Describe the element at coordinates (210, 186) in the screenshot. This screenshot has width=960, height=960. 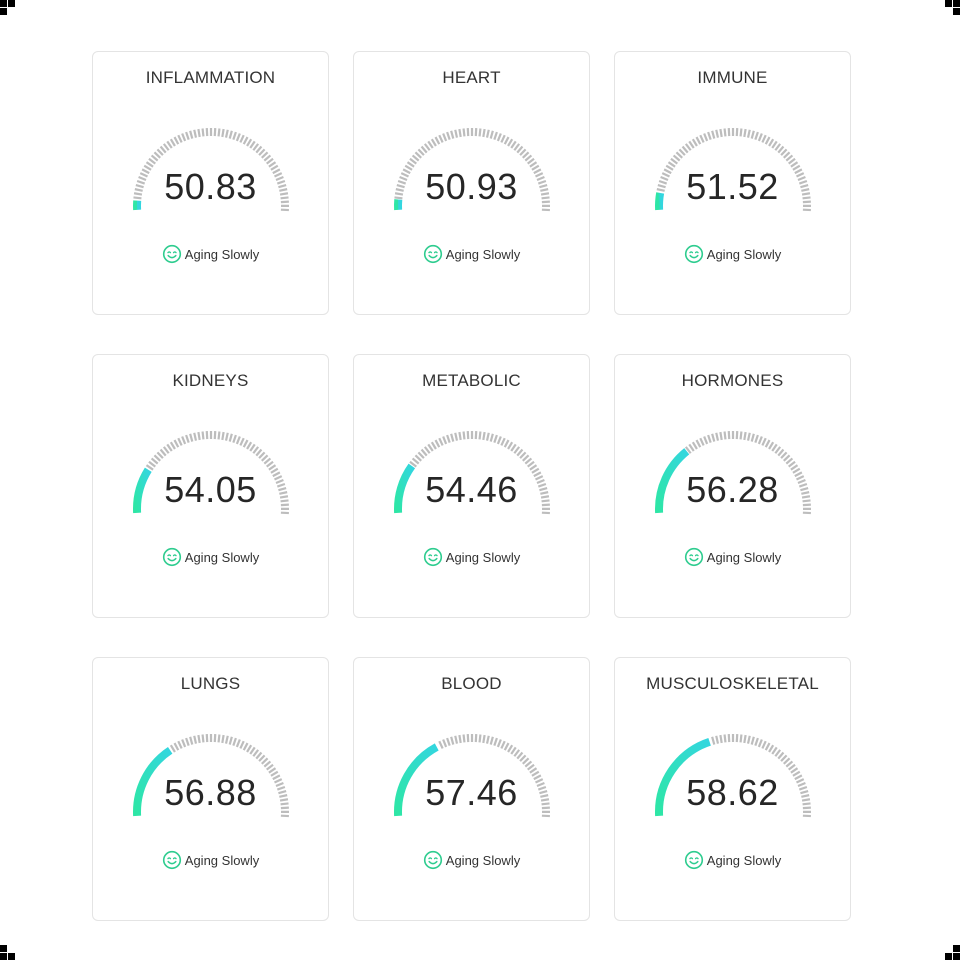
I see `gauge-value: 50.83` at that location.